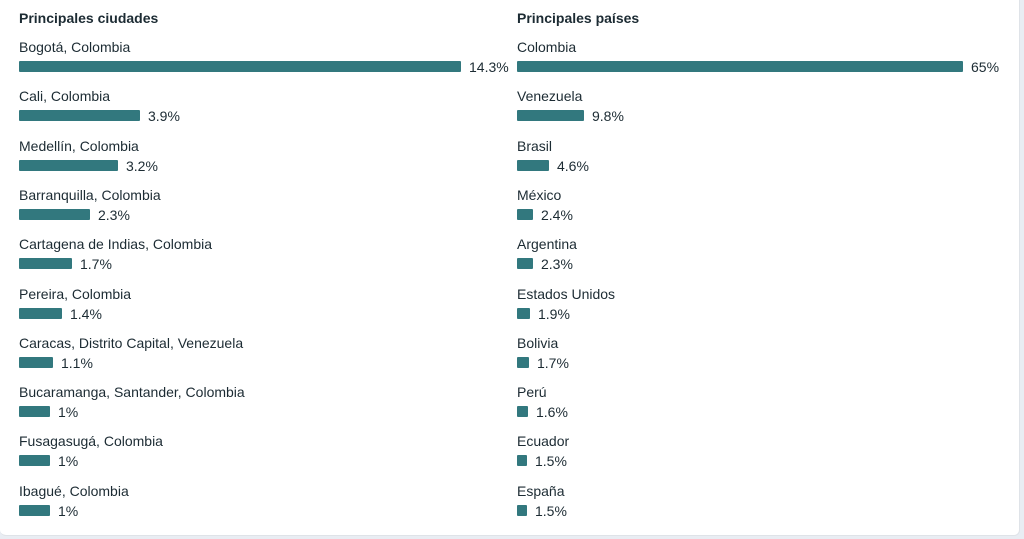 This screenshot has height=539, width=1024. What do you see at coordinates (761, 256) in the screenshot?
I see `country-row: Argentina 2.3%` at bounding box center [761, 256].